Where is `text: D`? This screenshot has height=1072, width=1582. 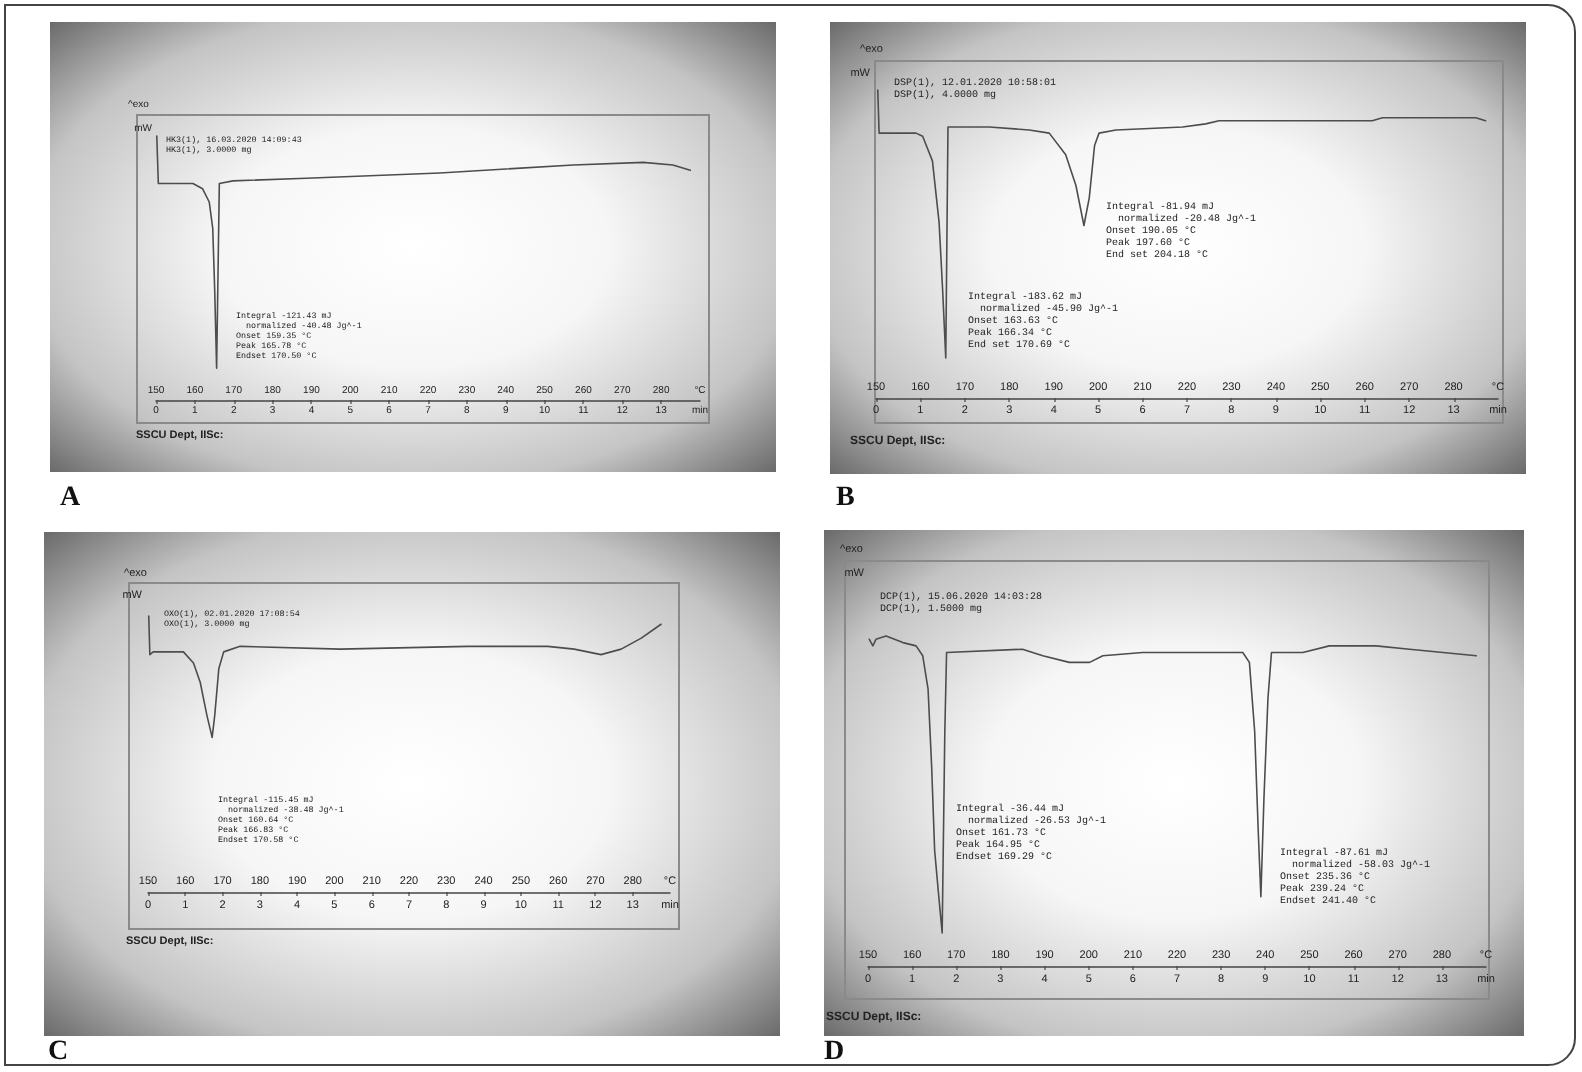 text: D is located at coordinates (834, 1052).